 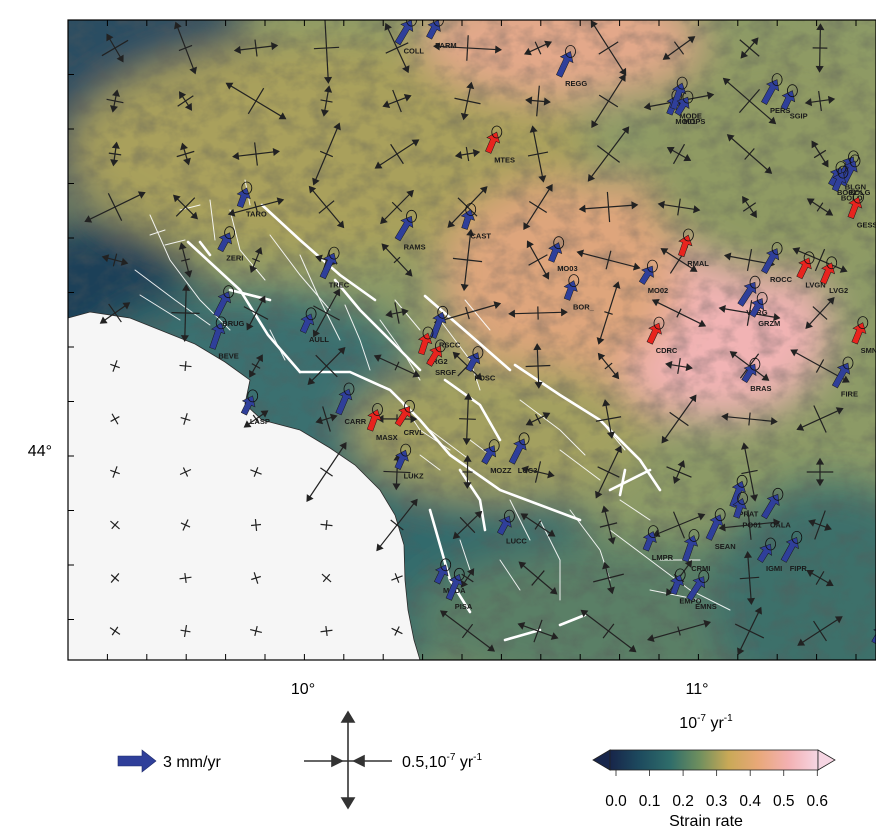 I want to click on station-label: MO01, so click(x=685, y=121).